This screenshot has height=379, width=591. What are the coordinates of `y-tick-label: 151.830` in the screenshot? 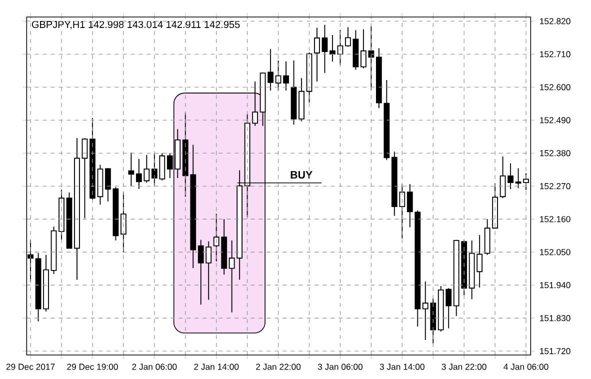 It's located at (555, 318).